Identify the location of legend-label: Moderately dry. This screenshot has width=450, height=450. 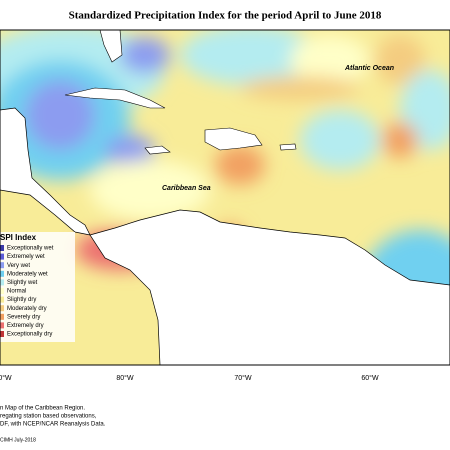
(27, 309).